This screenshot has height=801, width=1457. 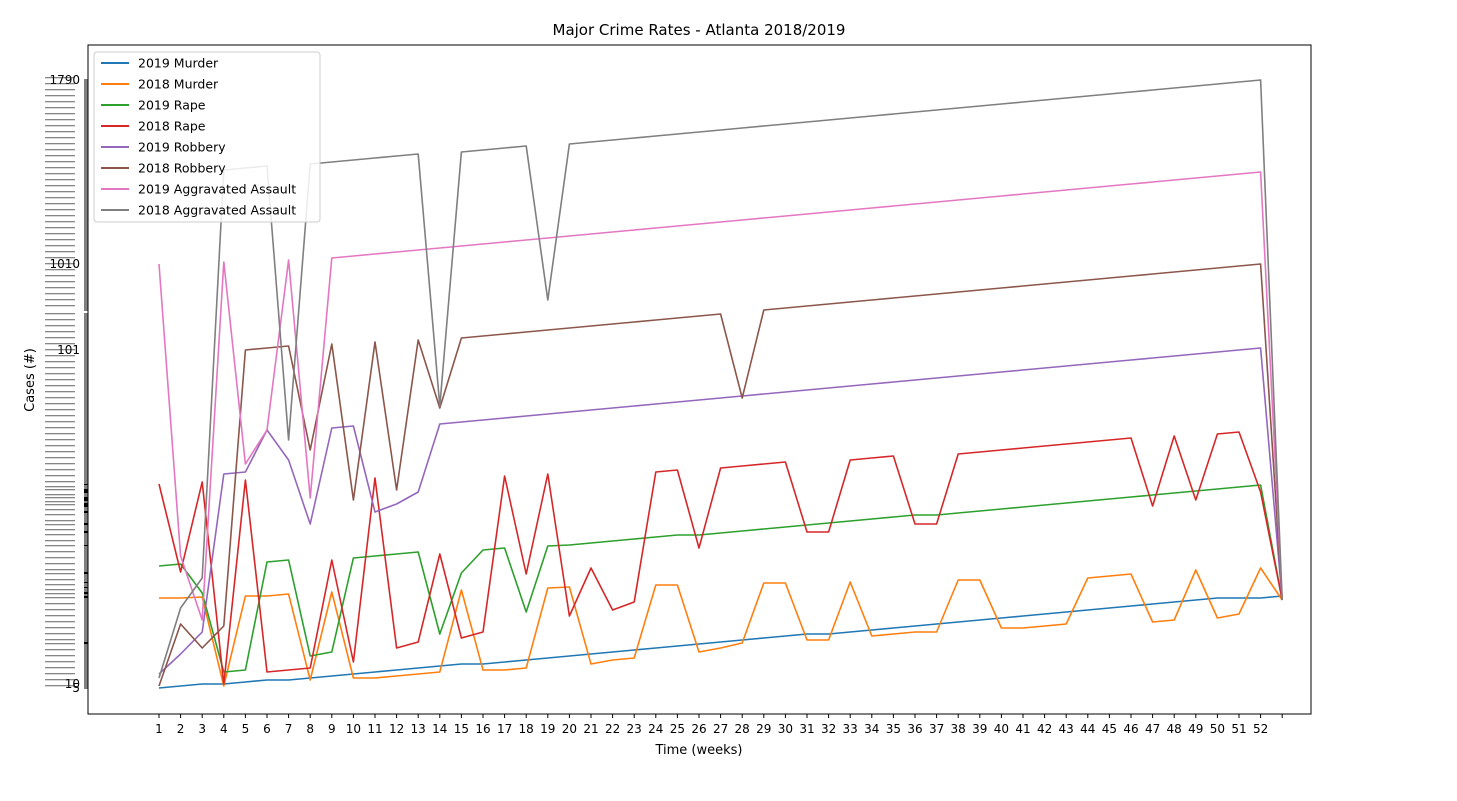 What do you see at coordinates (612, 729) in the screenshot?
I see `x-tick-label: 22` at bounding box center [612, 729].